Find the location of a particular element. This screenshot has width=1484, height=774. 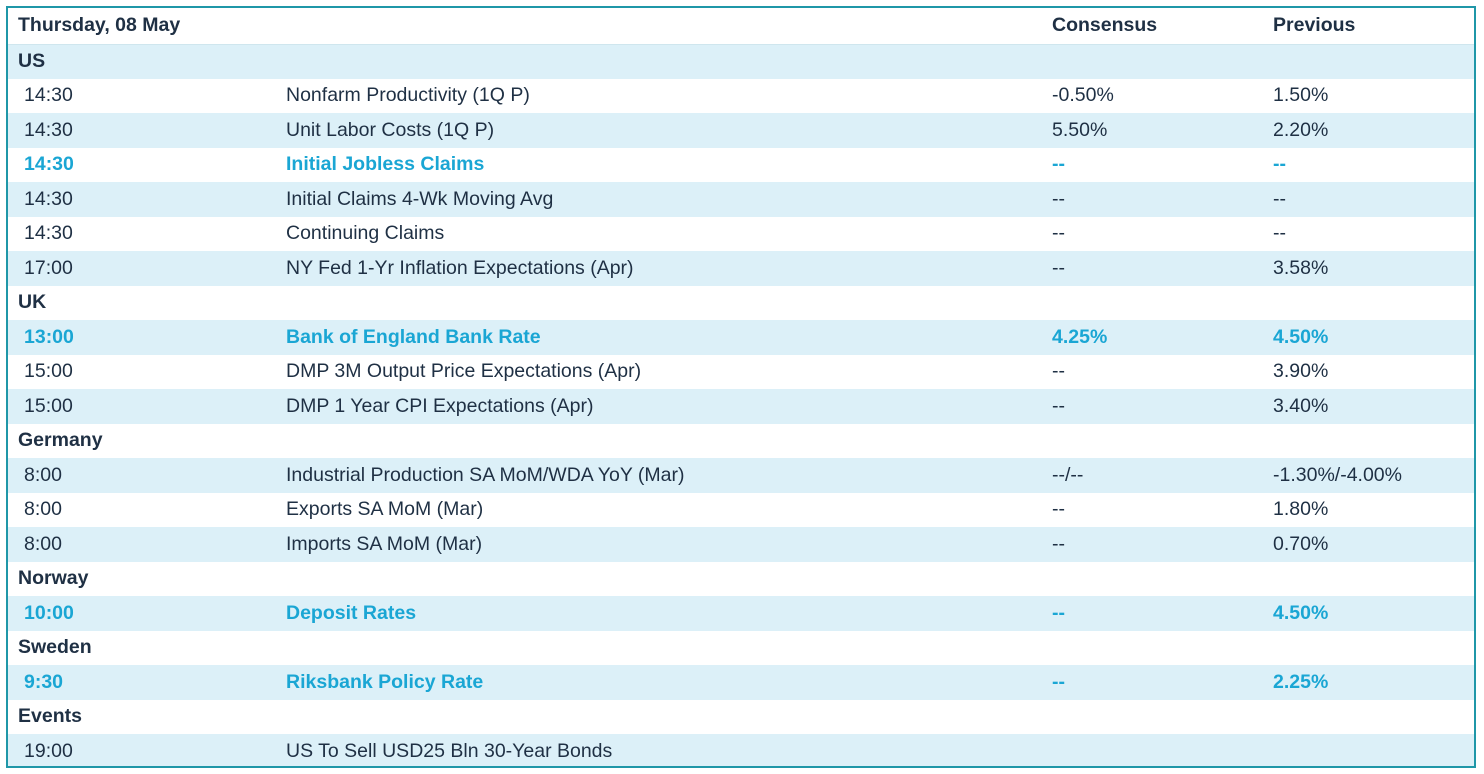

event-header is located at coordinates (659, 26).